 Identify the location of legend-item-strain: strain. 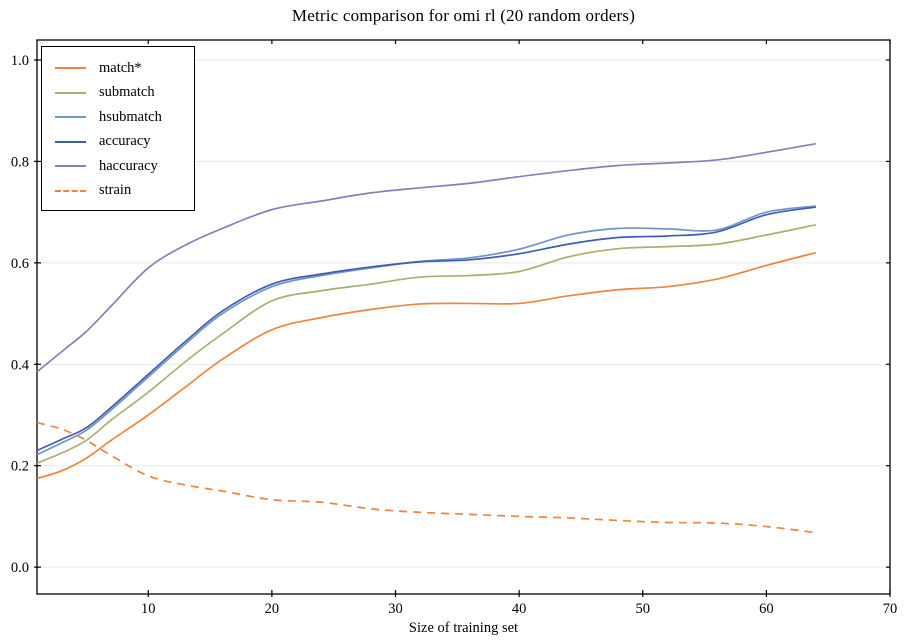
(119, 191).